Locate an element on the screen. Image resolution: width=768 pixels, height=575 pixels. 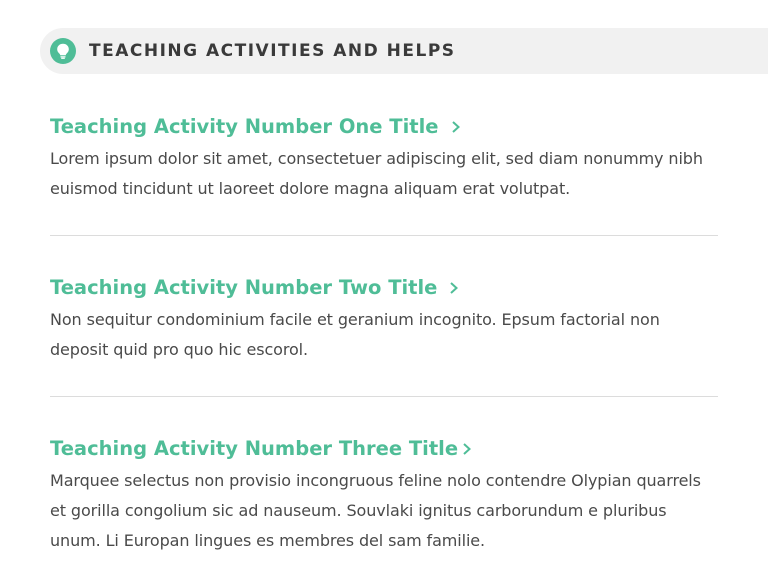
activity-link-one: Teaching Activity Number One Title is located at coordinates (256, 127).